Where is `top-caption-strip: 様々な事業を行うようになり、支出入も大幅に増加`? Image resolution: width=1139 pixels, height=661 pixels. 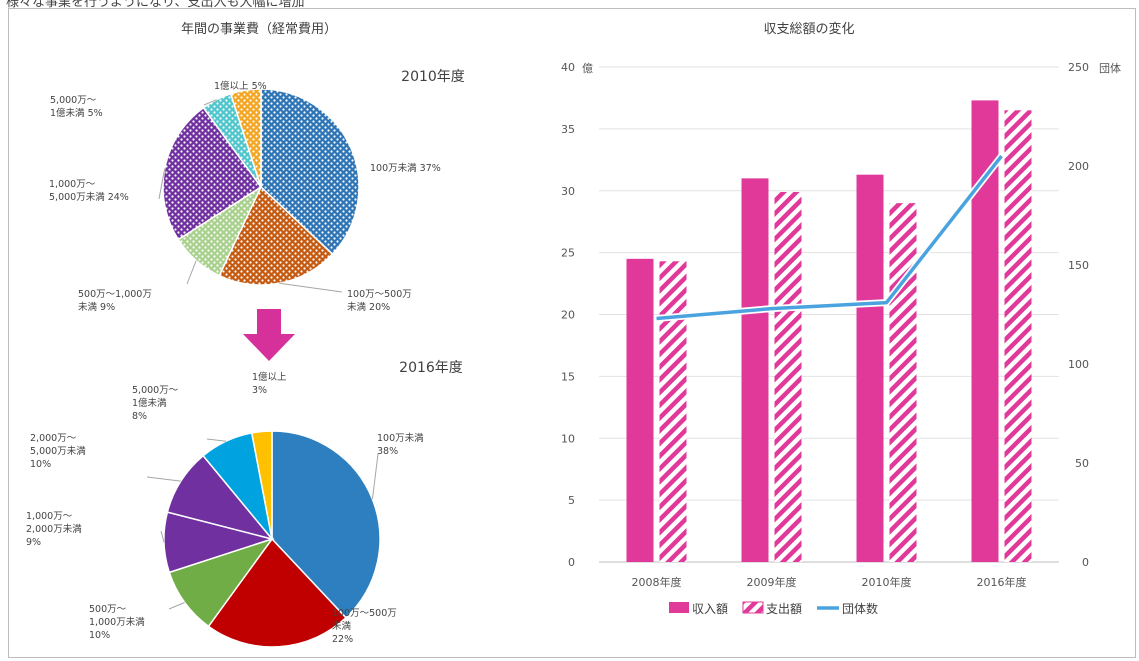 top-caption-strip: 様々な事業を行うようになり、支出入も大幅に増加 is located at coordinates (569, 4).